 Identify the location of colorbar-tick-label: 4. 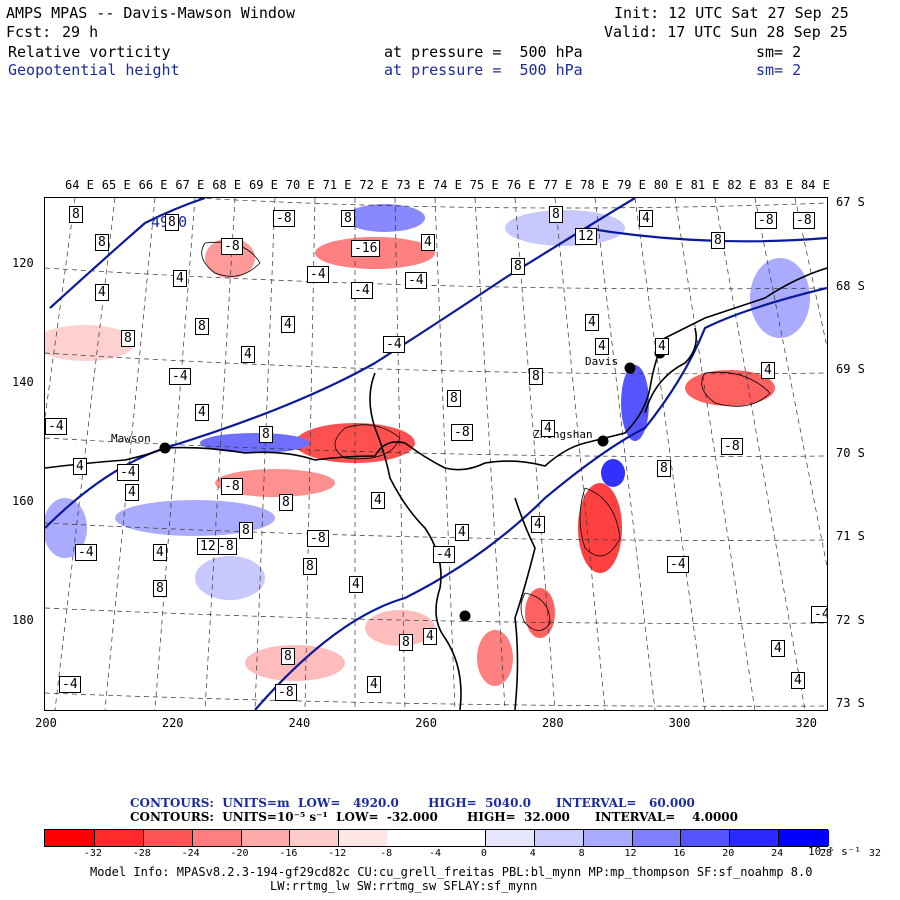
(532, 853).